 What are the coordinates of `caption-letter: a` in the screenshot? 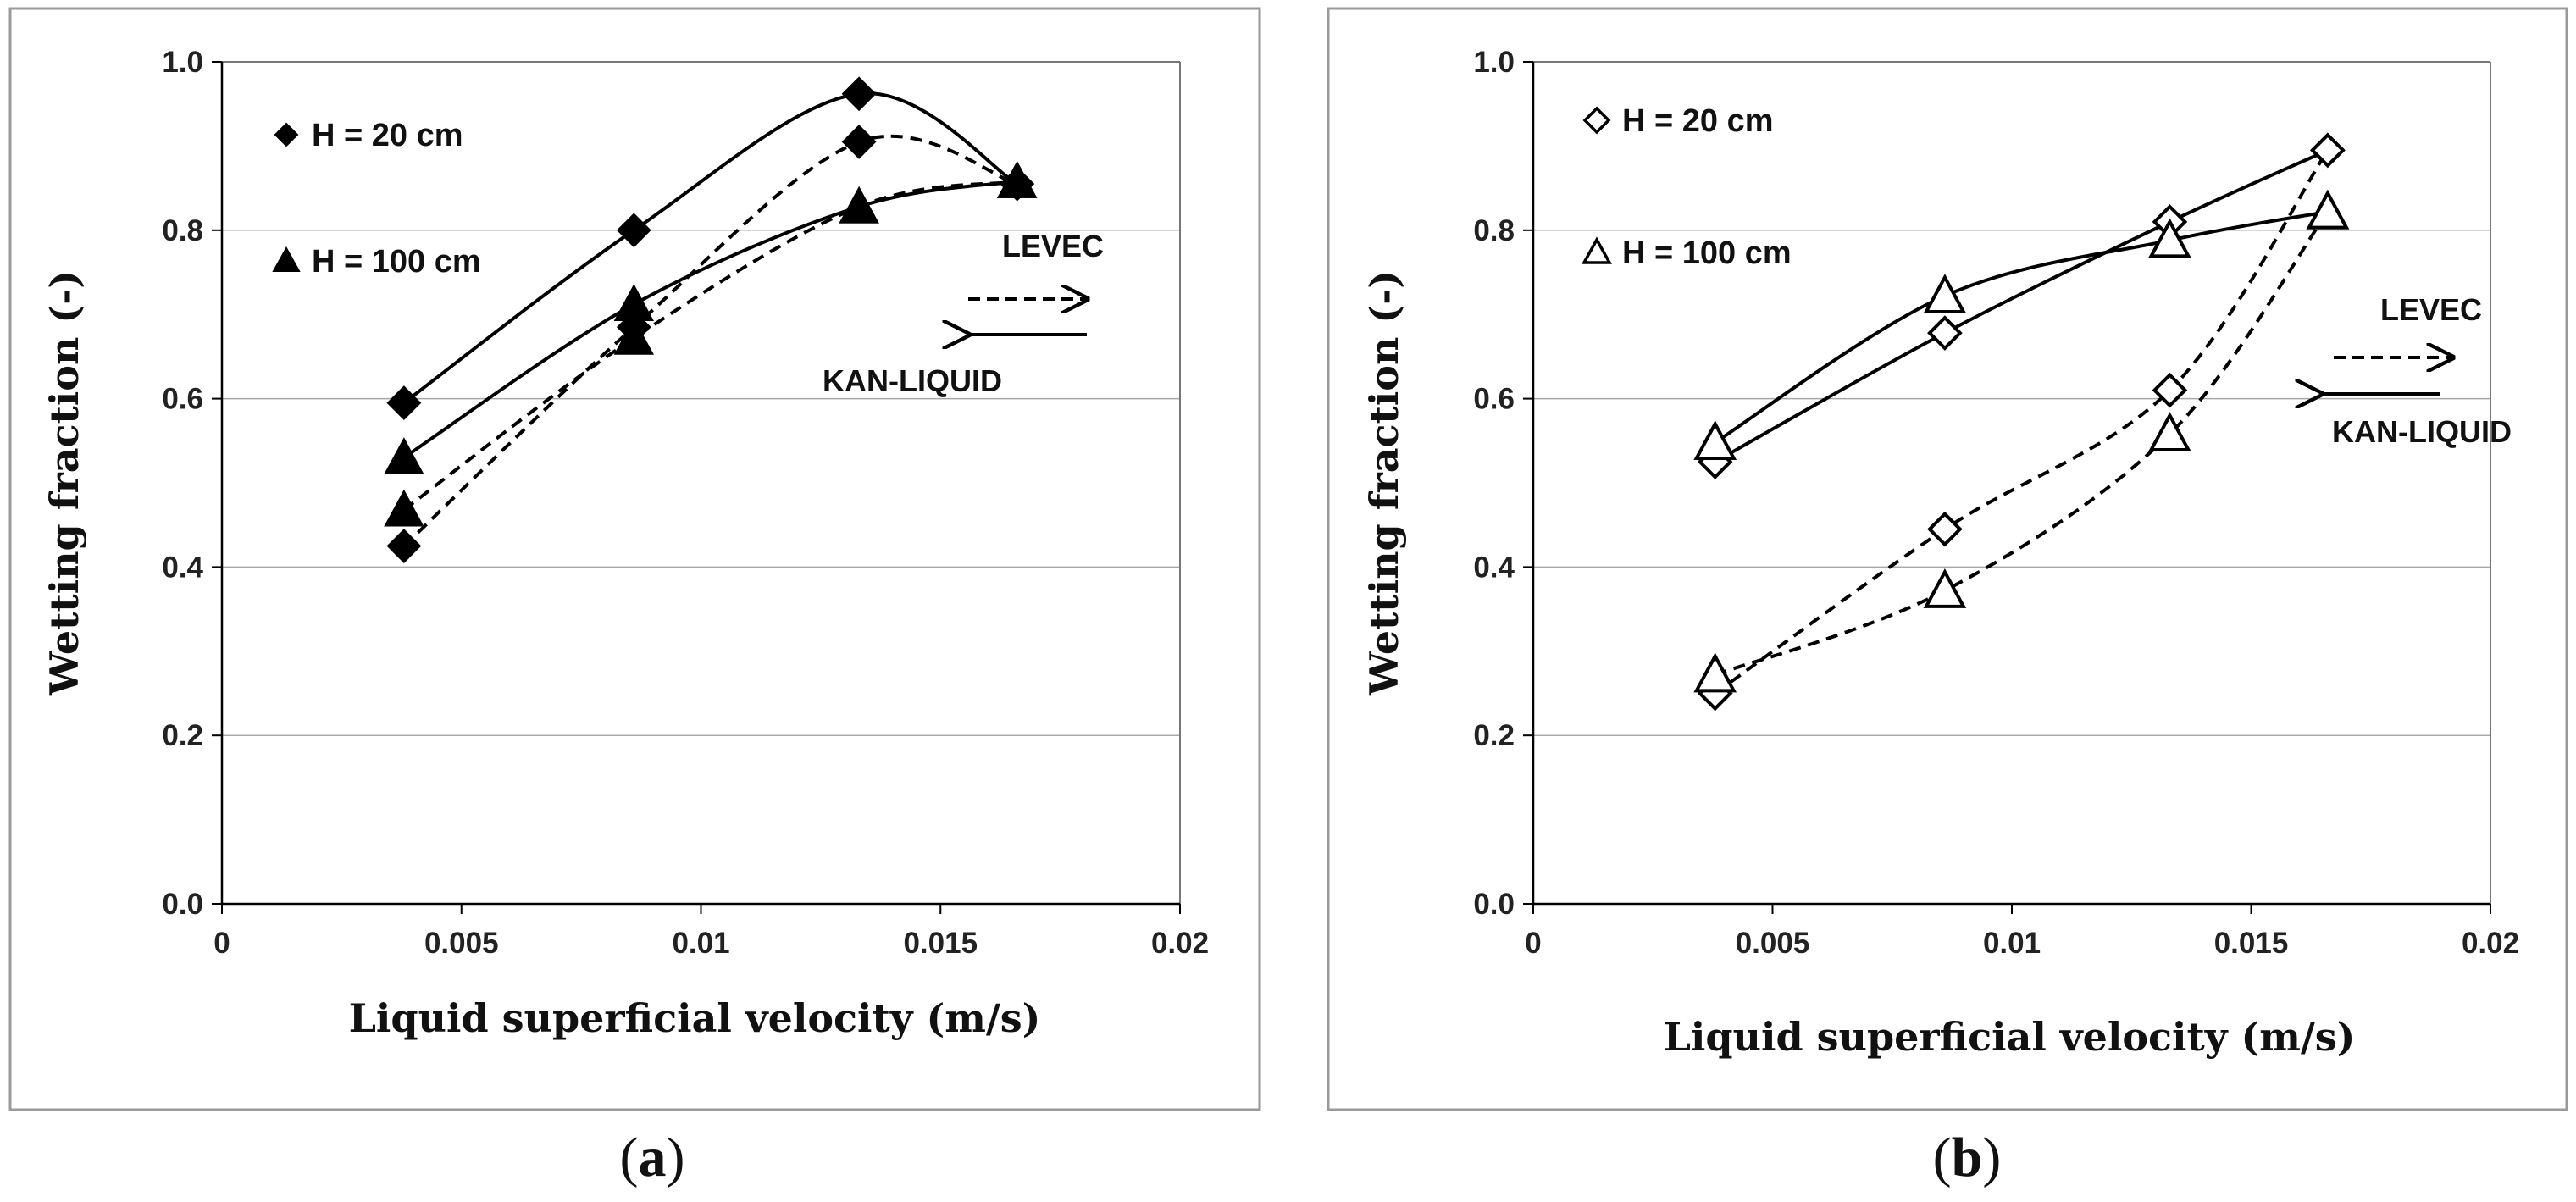 It's located at (653, 1157).